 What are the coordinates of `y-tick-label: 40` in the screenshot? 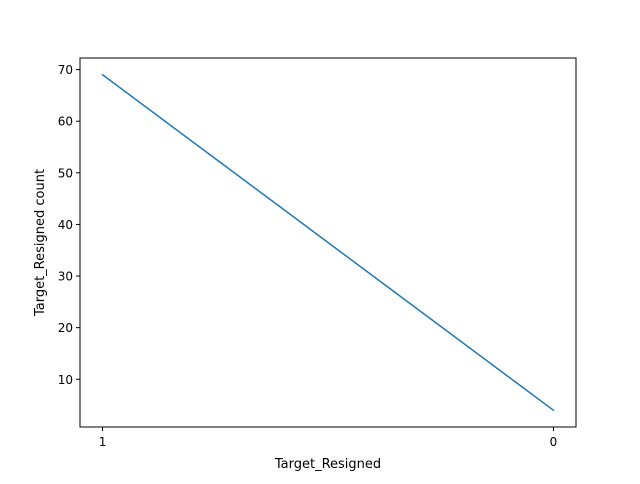 It's located at (65, 225).